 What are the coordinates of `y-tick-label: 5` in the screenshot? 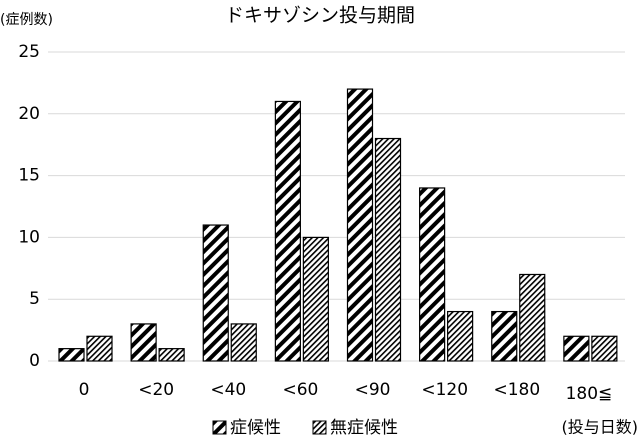 It's located at (34, 299).